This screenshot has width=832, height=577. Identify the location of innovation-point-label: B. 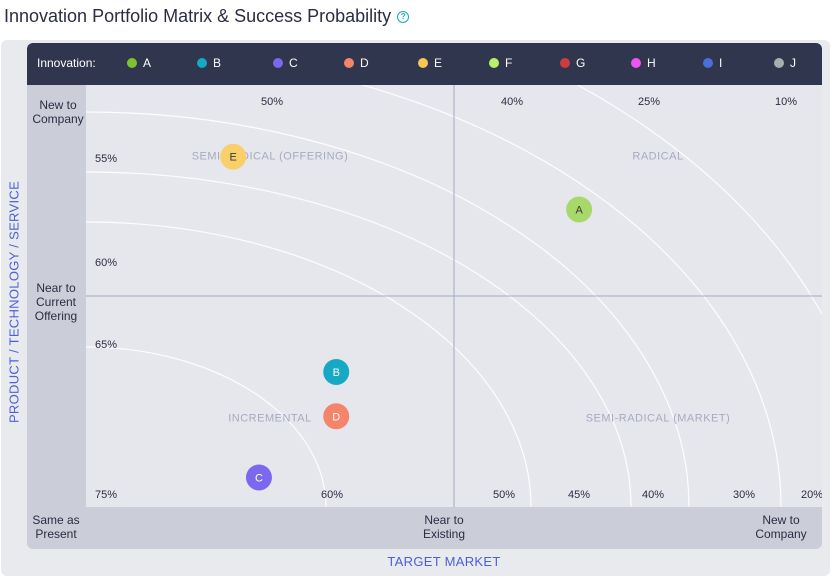
(336, 373).